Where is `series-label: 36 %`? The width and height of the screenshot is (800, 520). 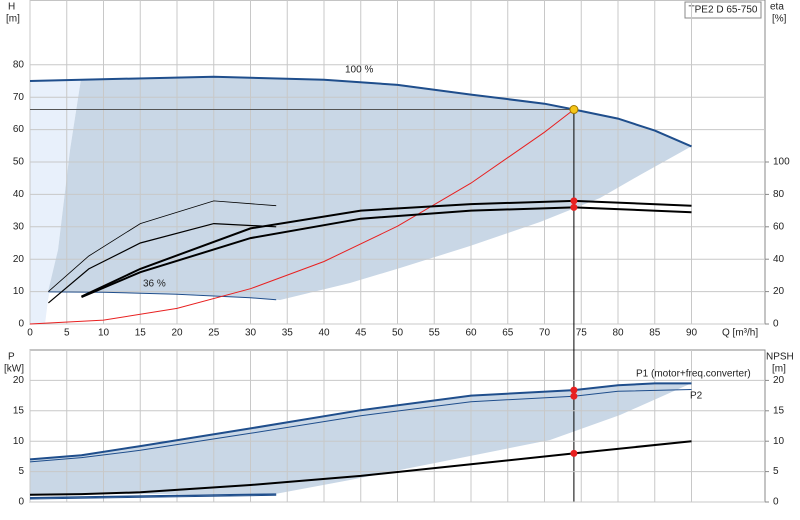 series-label: 36 % is located at coordinates (154, 284).